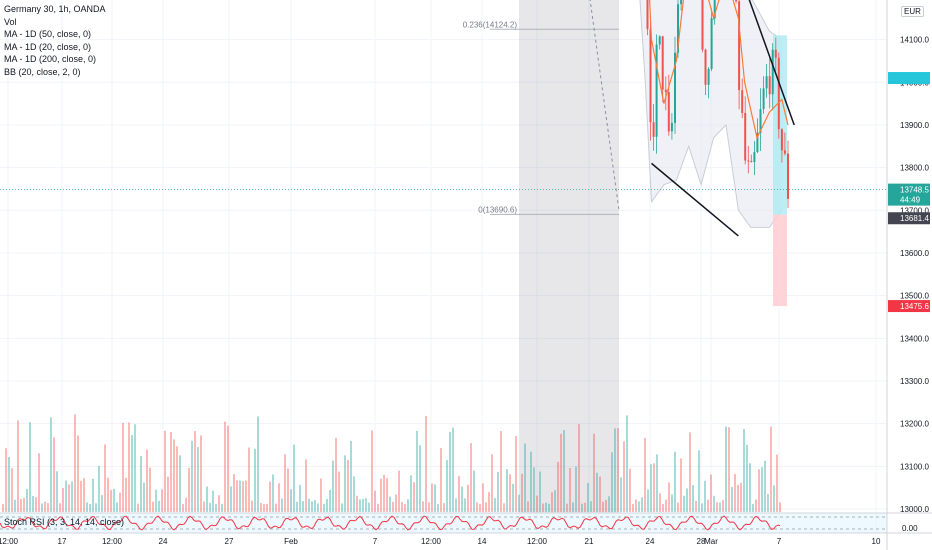  What do you see at coordinates (569, 256) in the screenshot?
I see `date-range-shade` at bounding box center [569, 256].